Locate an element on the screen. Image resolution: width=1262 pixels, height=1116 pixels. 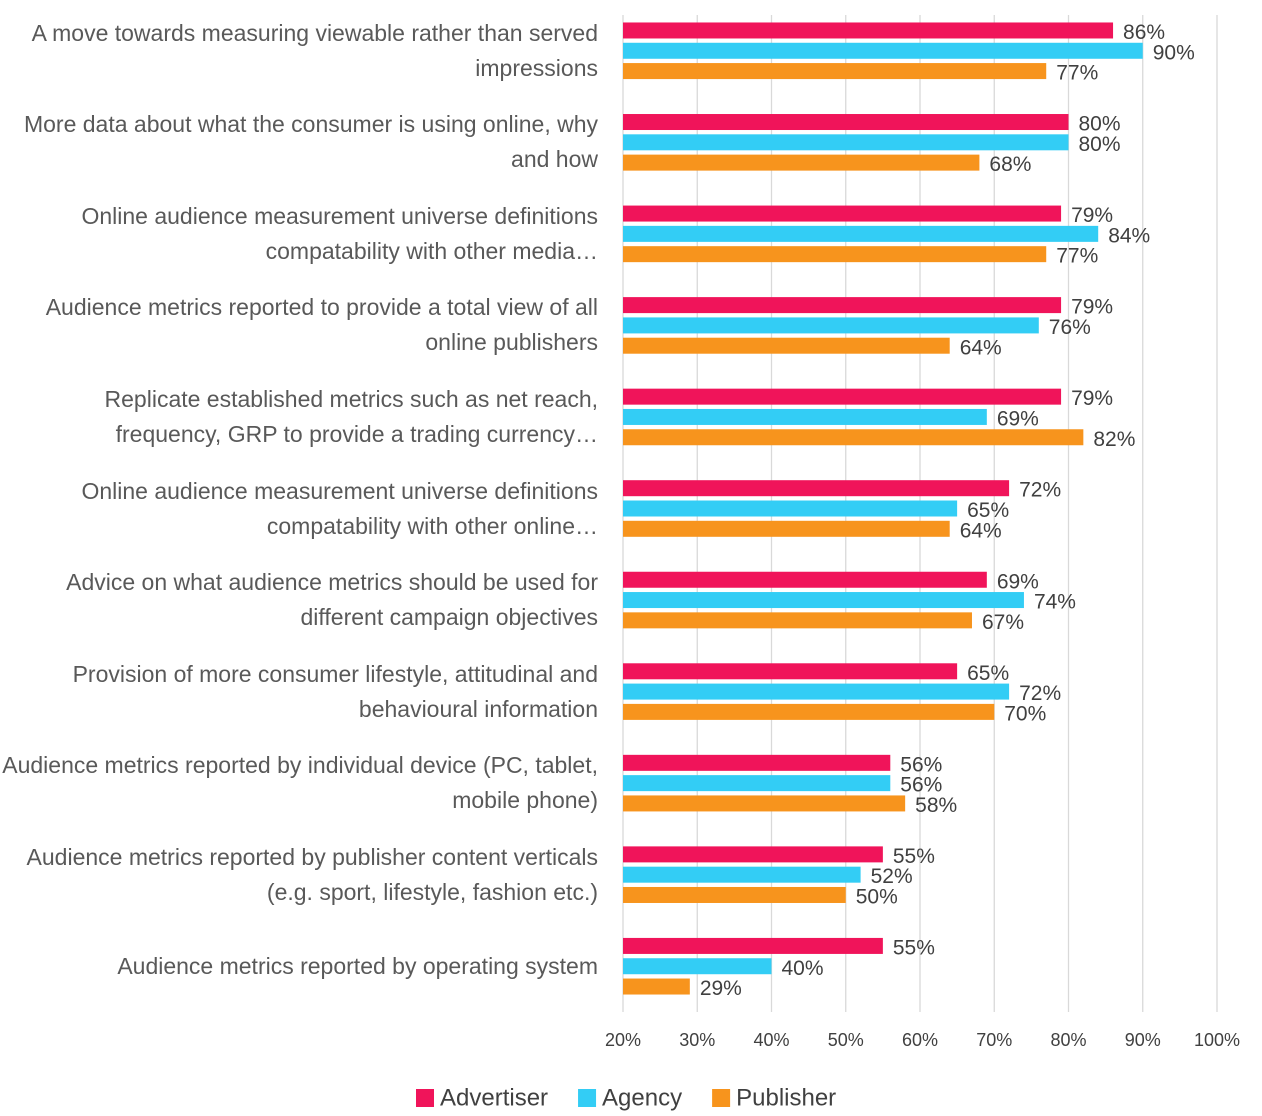
value-label: 68% is located at coordinates (1010, 164).